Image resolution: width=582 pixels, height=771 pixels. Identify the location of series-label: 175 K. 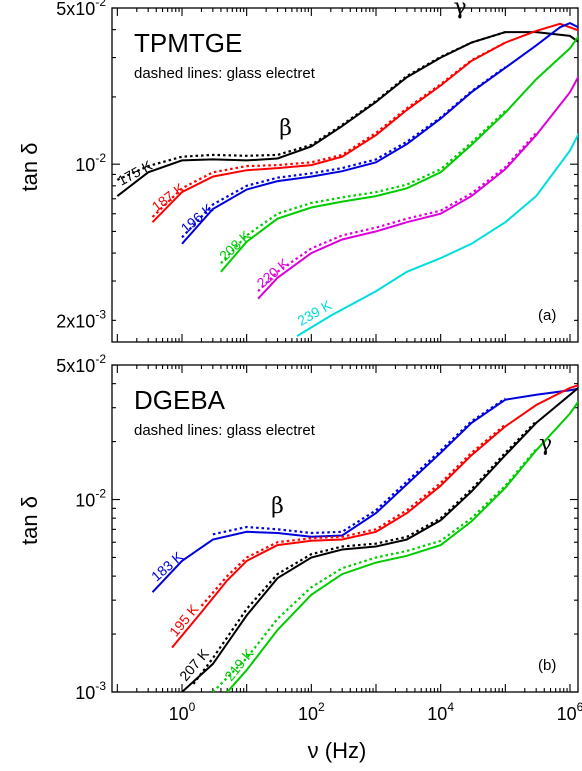
(135, 173).